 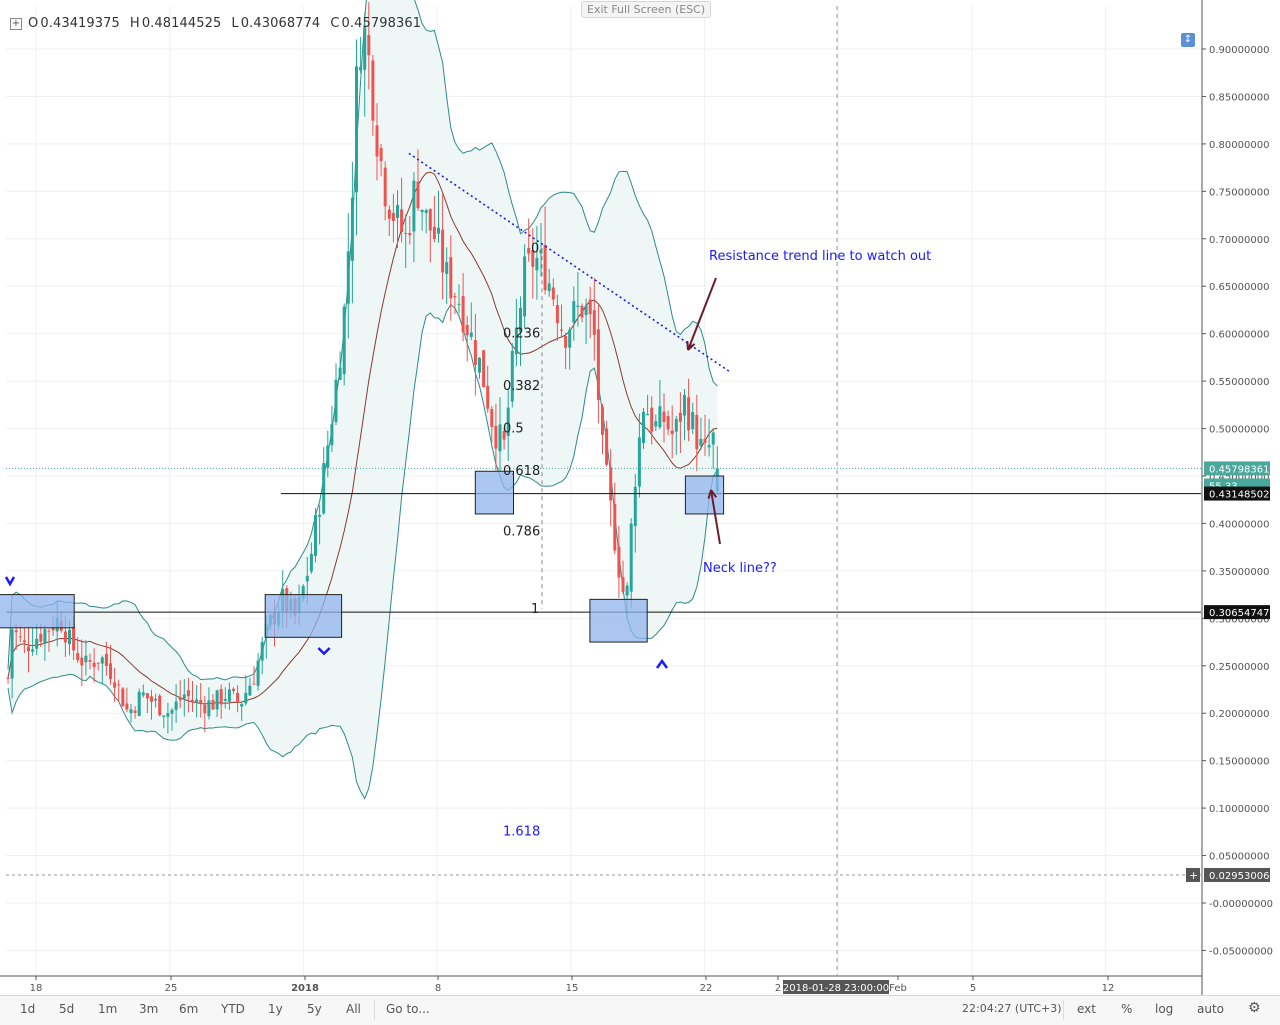 I want to click on fib-ext-plus-icon: +, so click(x=1193, y=874).